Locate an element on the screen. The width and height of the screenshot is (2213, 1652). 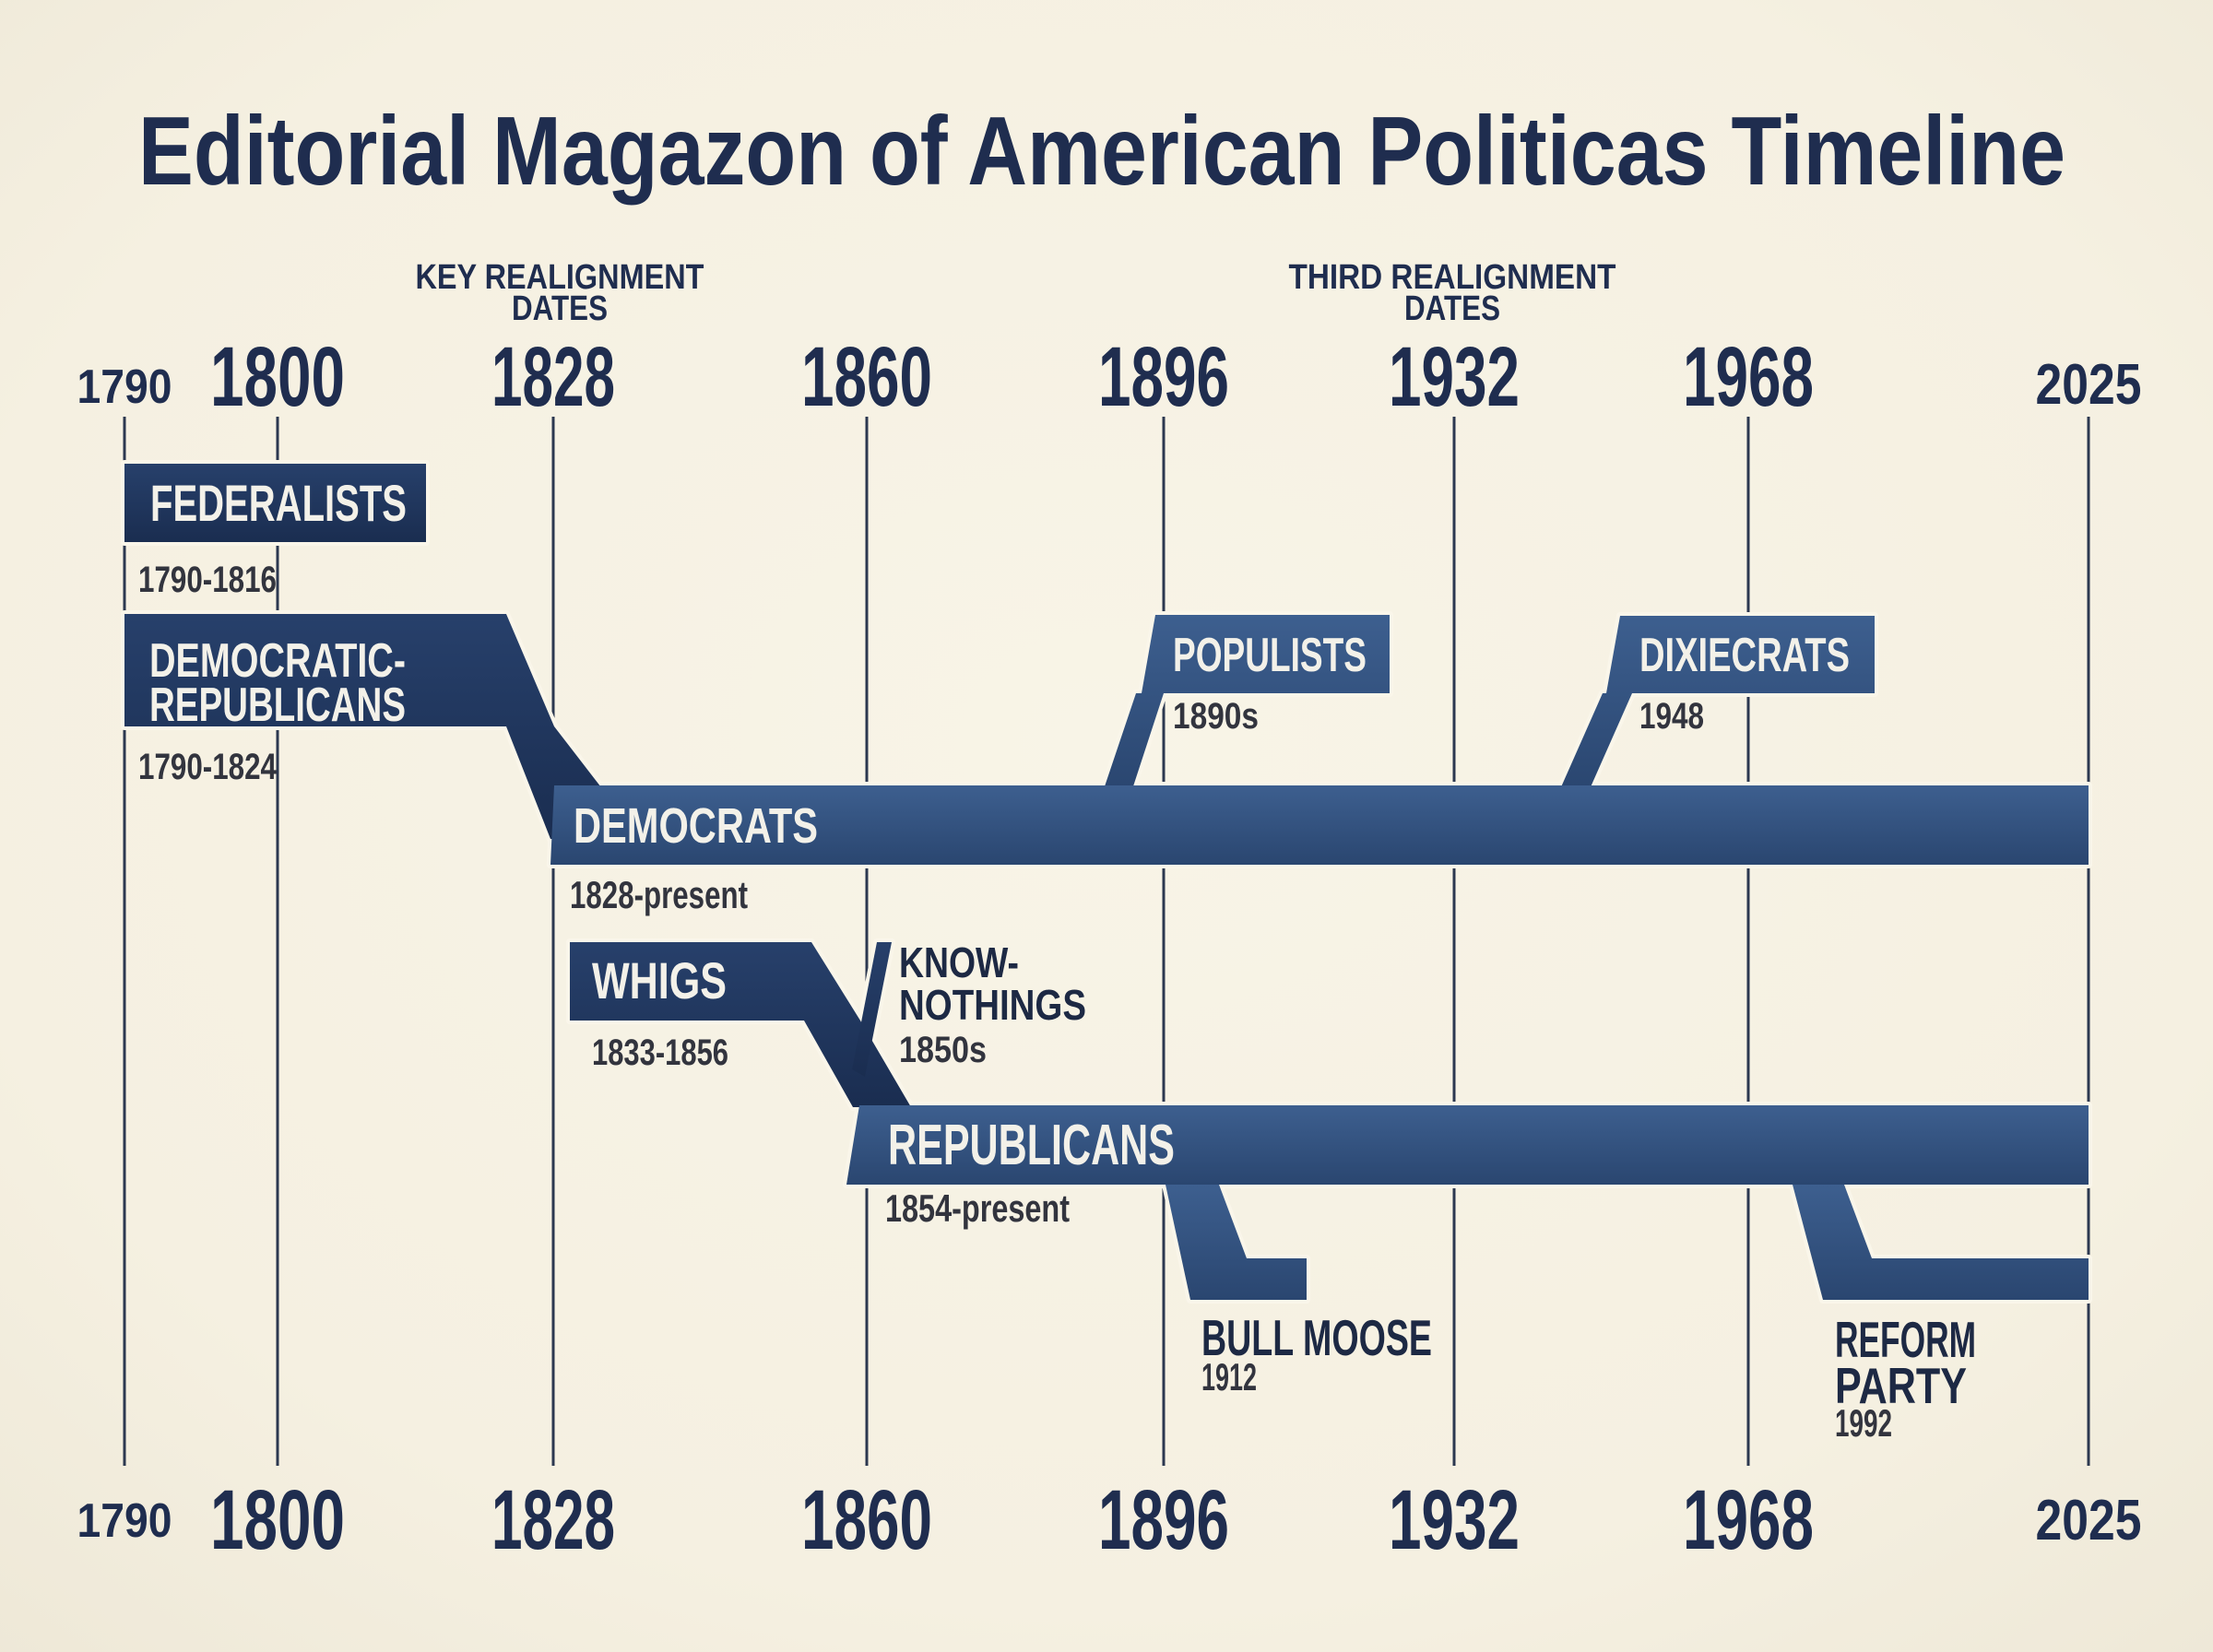
year-label-top-1790: 1790 is located at coordinates (125, 387).